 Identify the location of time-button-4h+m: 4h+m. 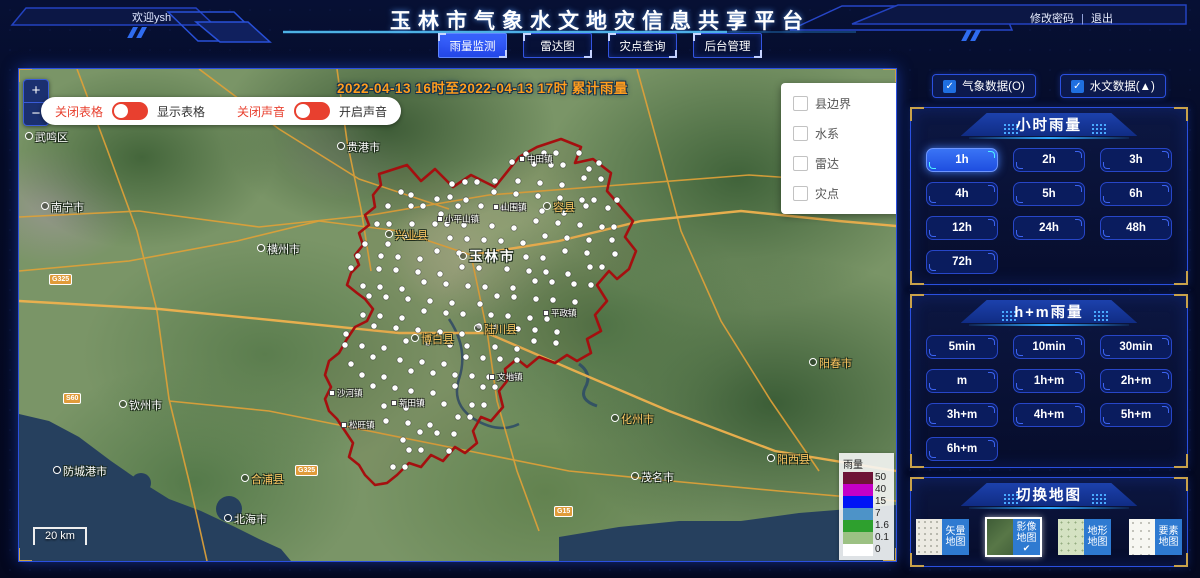
(1049, 415).